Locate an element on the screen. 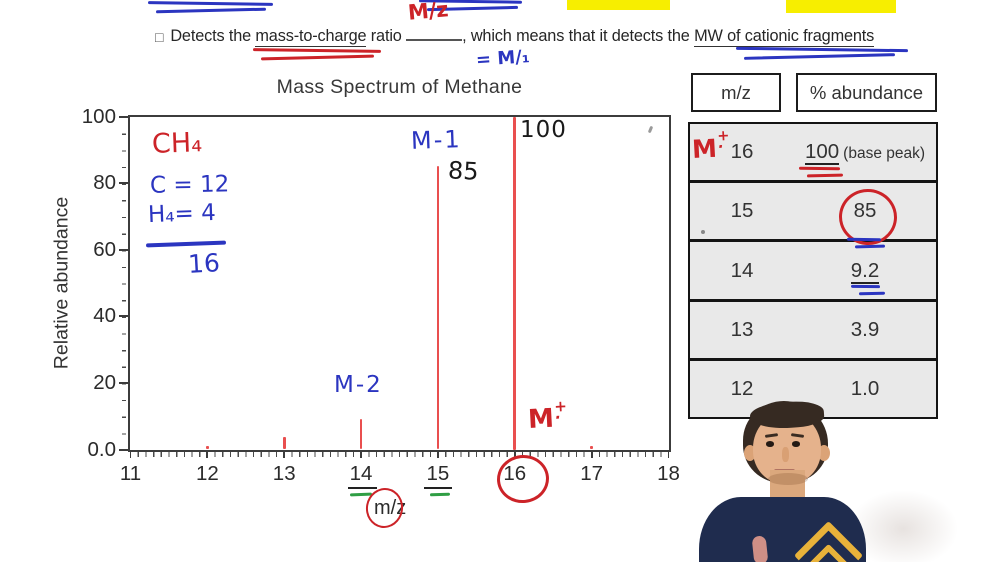 The width and height of the screenshot is (1000, 562). annotation-formula: CH₄ is located at coordinates (177, 143).